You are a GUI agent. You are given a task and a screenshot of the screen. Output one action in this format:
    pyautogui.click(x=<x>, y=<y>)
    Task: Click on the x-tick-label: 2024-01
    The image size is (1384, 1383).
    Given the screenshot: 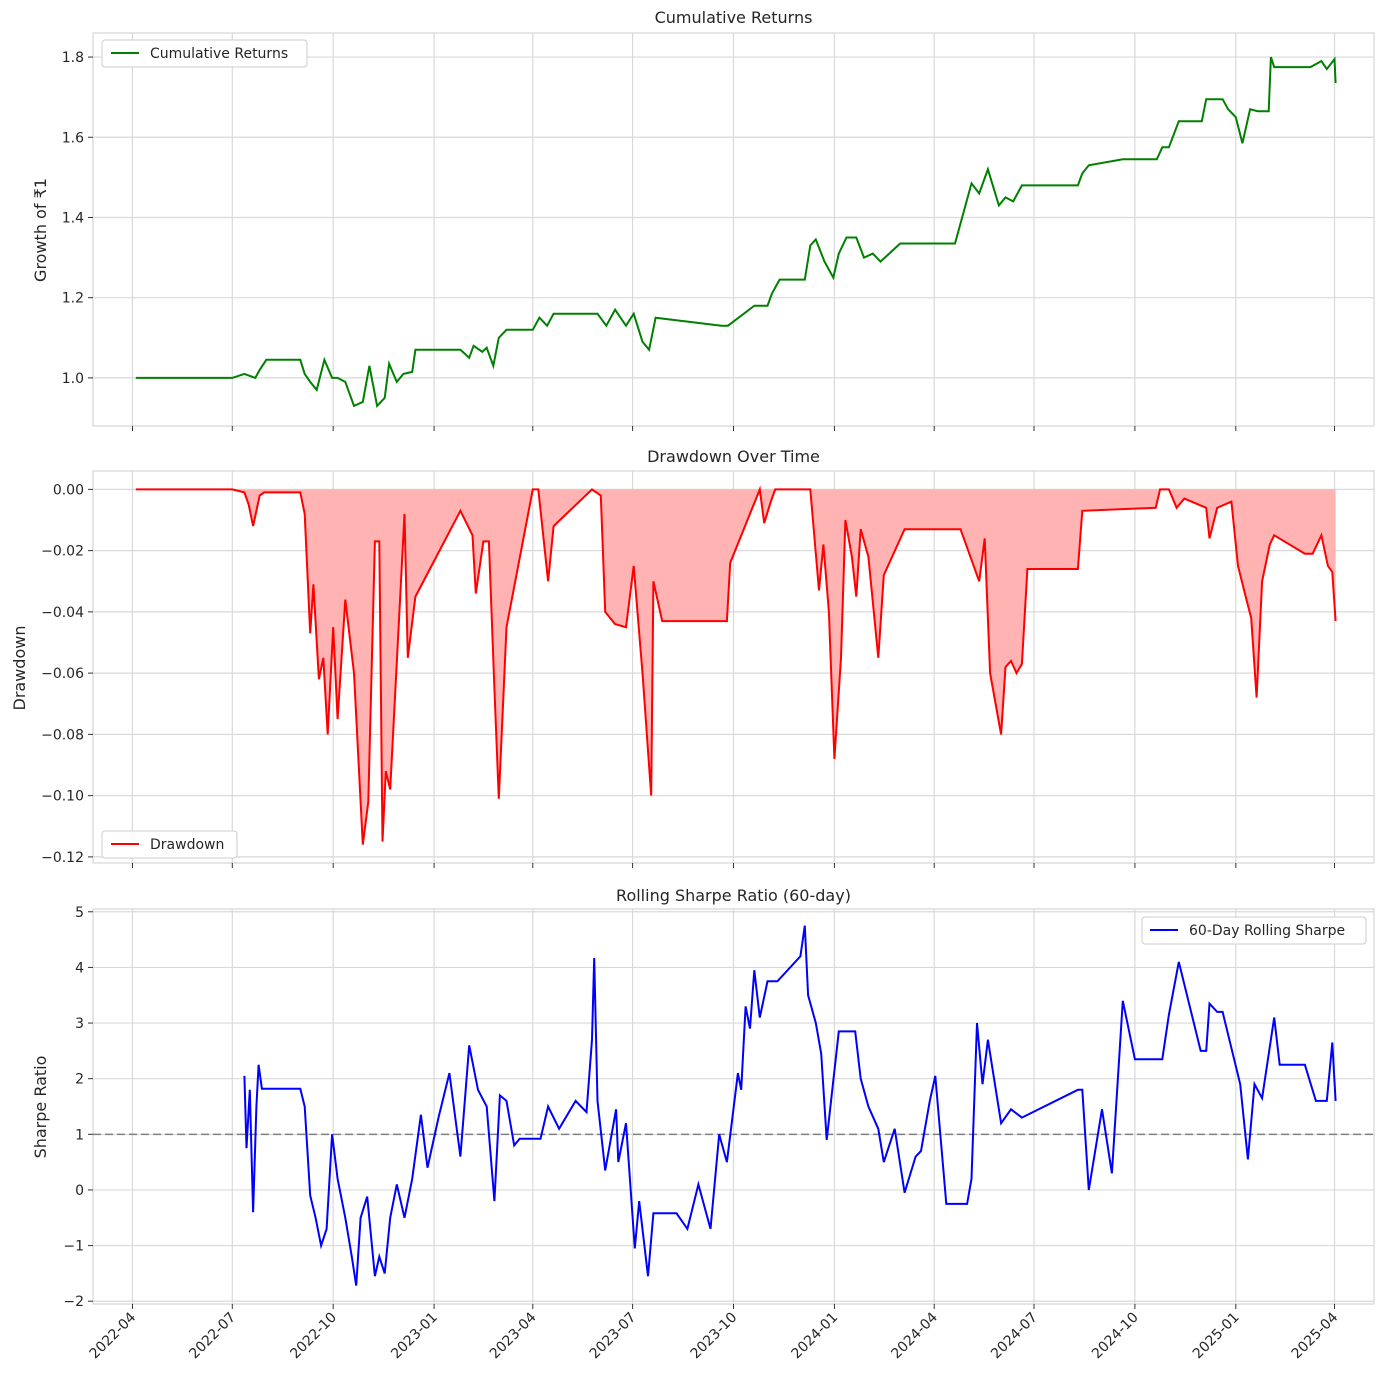 What is the action you would take?
    pyautogui.click(x=815, y=1336)
    